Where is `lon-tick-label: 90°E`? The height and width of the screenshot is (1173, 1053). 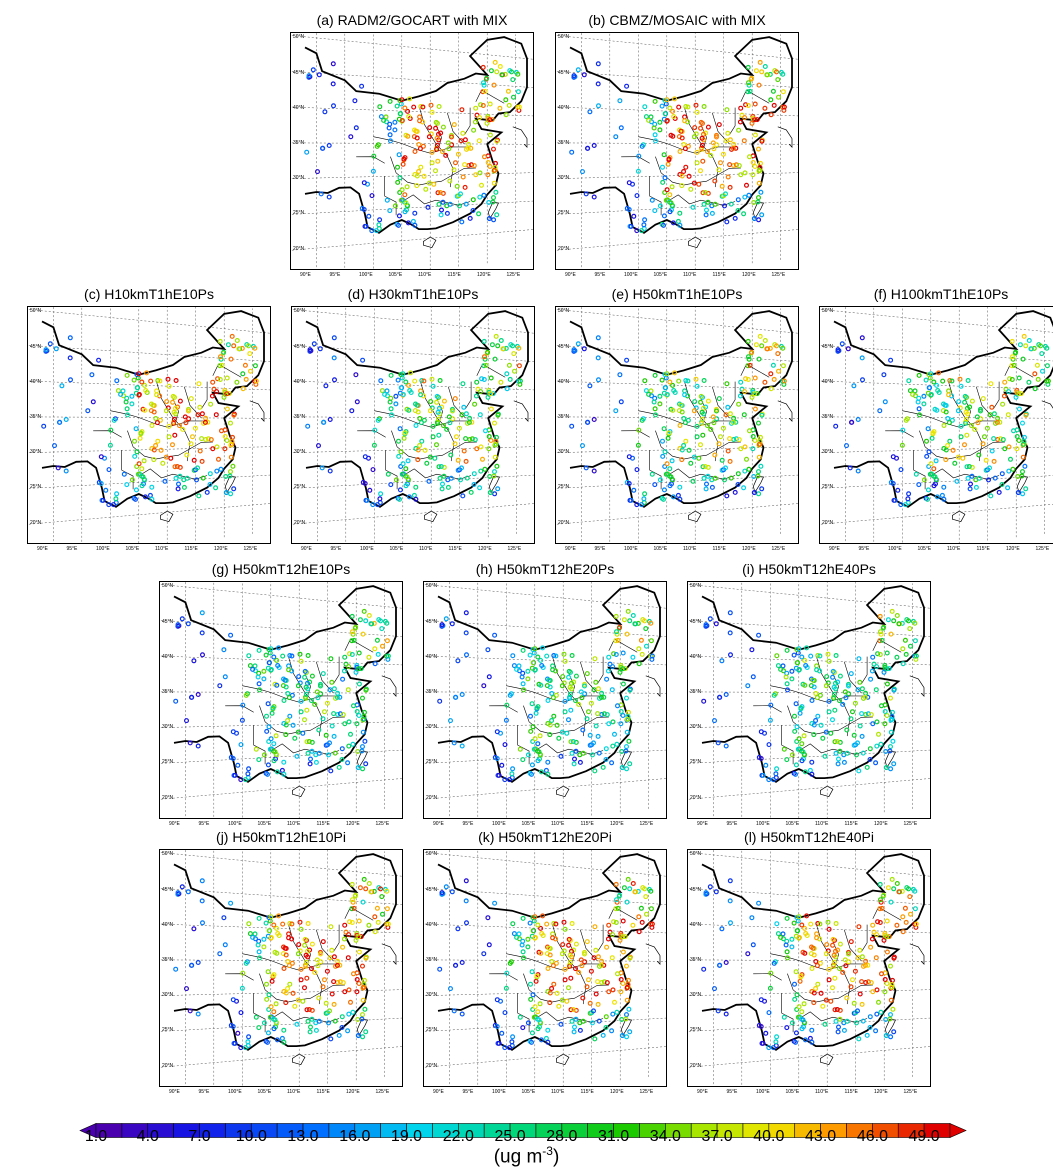
lon-tick-label: 90°E is located at coordinates (834, 549).